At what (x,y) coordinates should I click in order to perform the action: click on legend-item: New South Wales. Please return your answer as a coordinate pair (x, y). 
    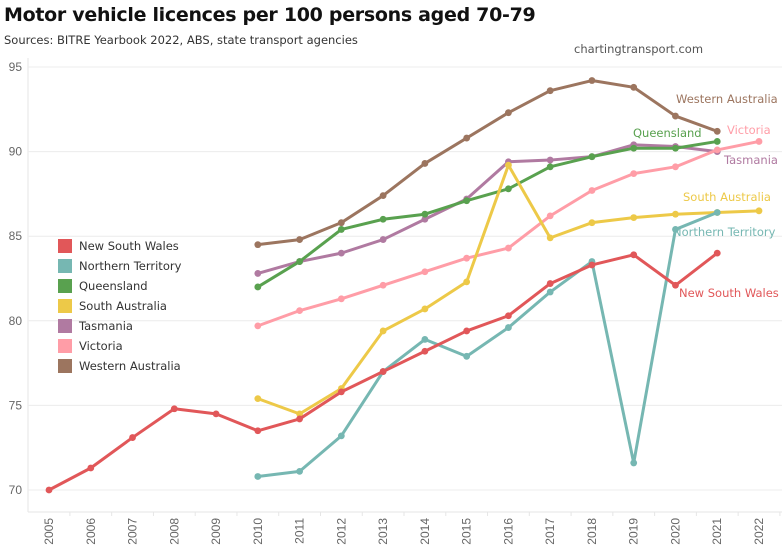
    Looking at the image, I should click on (119, 246).